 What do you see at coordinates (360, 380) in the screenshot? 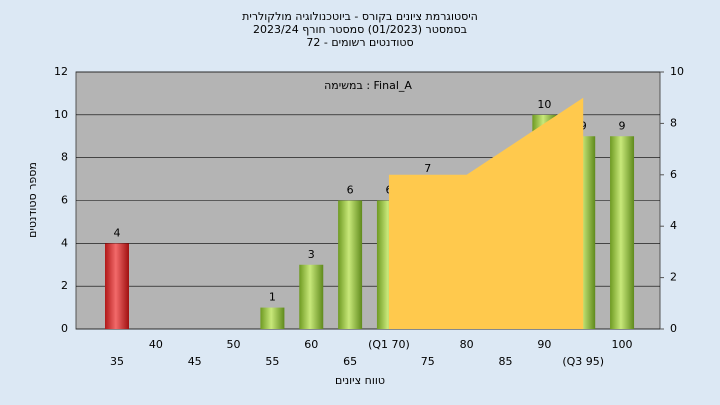
I see `x-axis-label: טווח ציונים` at bounding box center [360, 380].